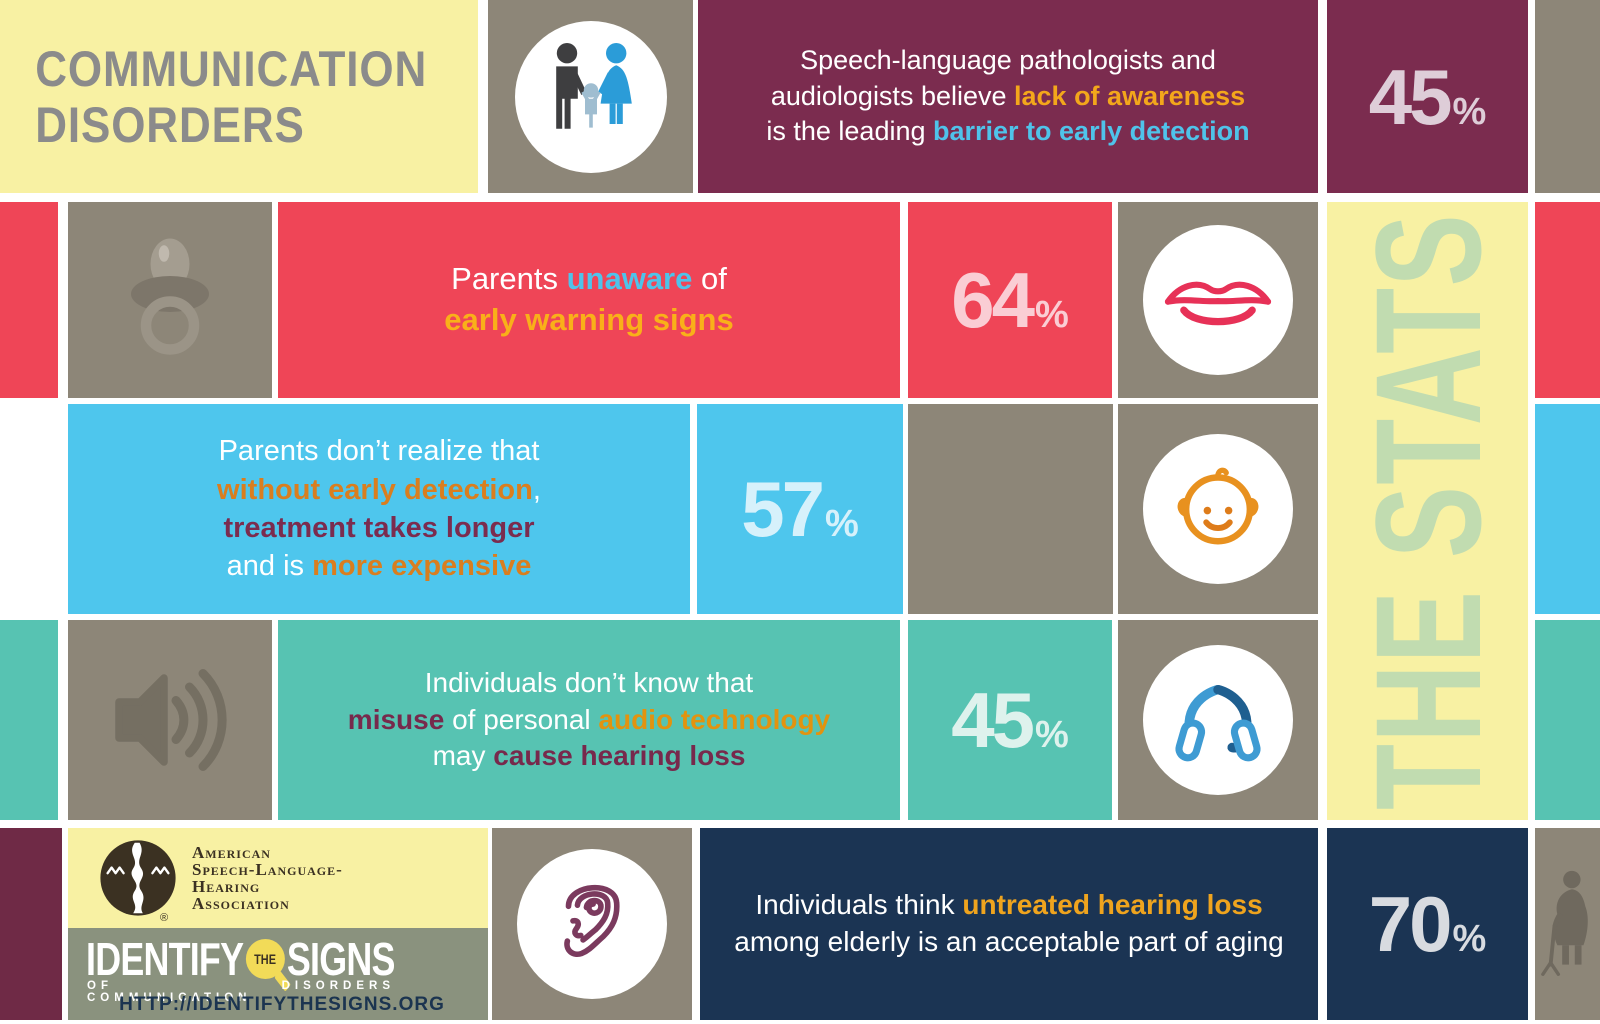 The image size is (1600, 1024). What do you see at coordinates (1010, 720) in the screenshot?
I see `audio-technology-percent-card: 45%` at bounding box center [1010, 720].